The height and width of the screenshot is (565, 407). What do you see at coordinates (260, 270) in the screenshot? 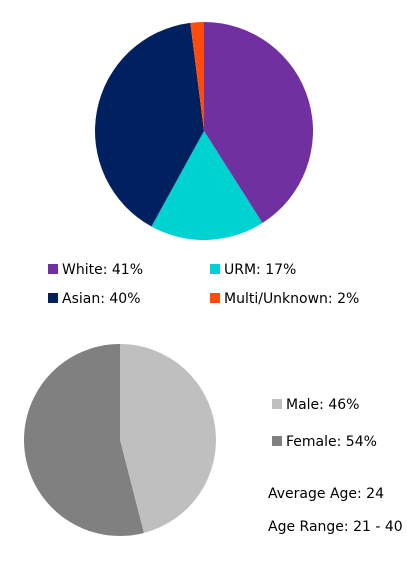
I see `legend-label: URM: 17%` at bounding box center [260, 270].